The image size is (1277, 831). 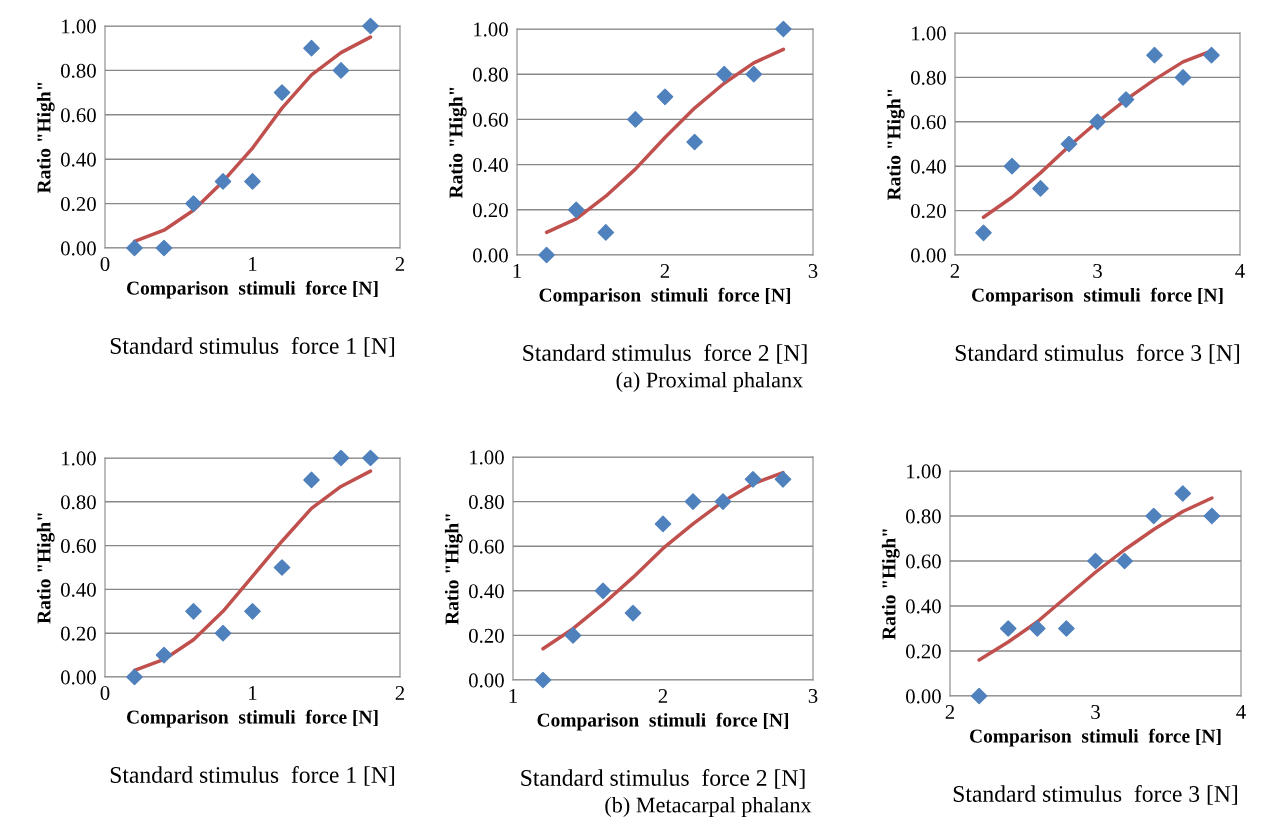 I want to click on text: (a) Proximal phalanx, so click(x=709, y=382).